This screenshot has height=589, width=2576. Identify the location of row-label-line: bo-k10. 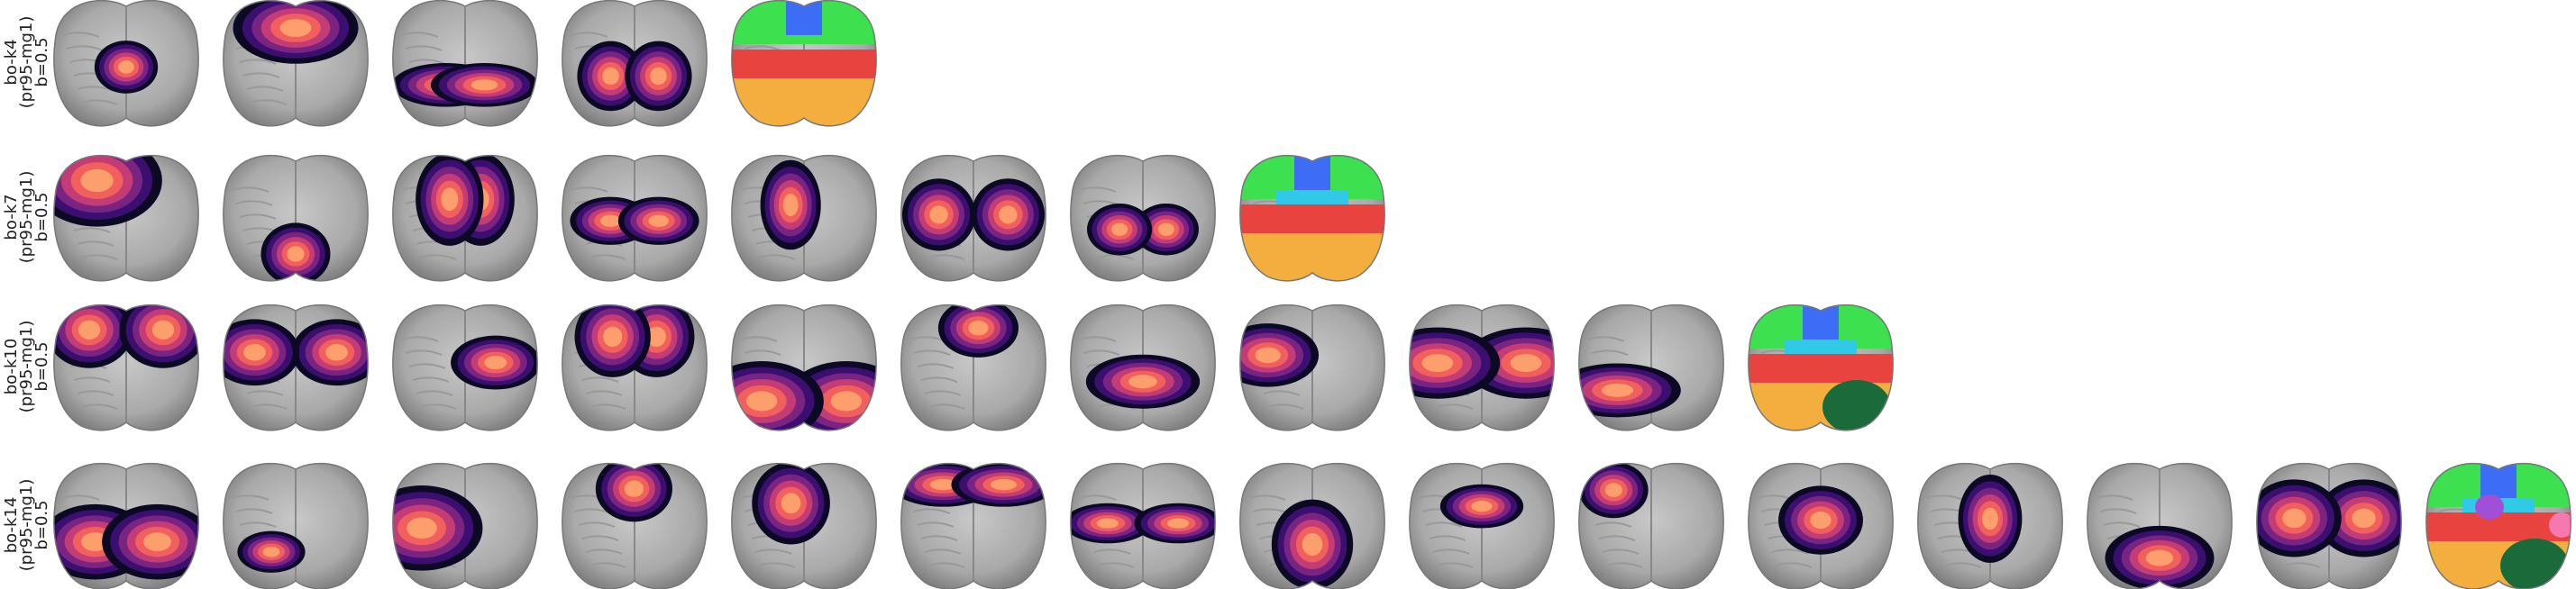
(11, 367).